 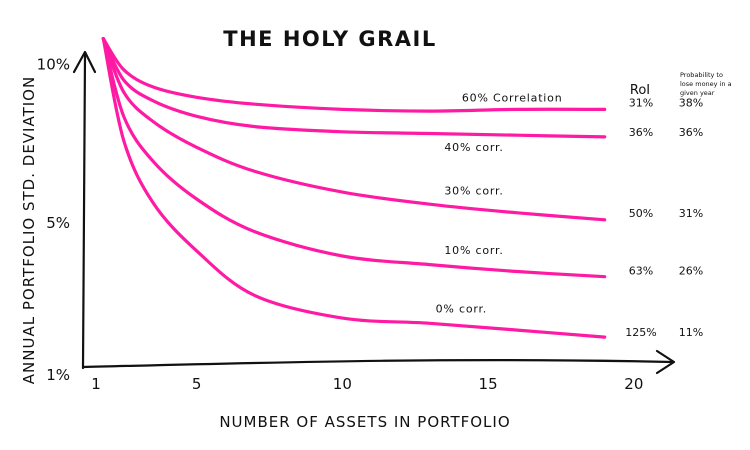 I want to click on probability-header-line-2: lose money in a, so click(x=706, y=84).